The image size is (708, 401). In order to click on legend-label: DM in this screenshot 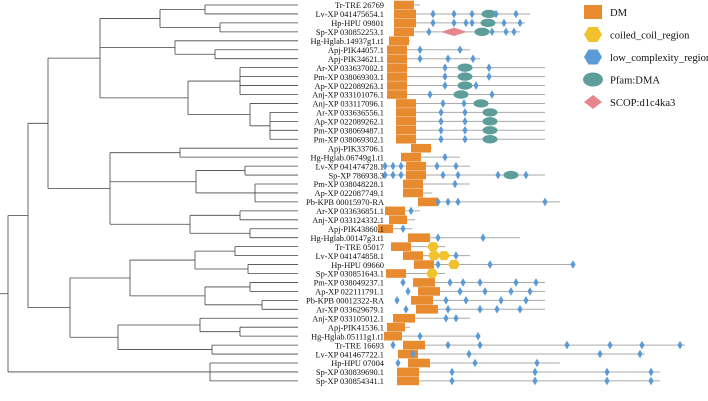, I will do `click(619, 13)`.